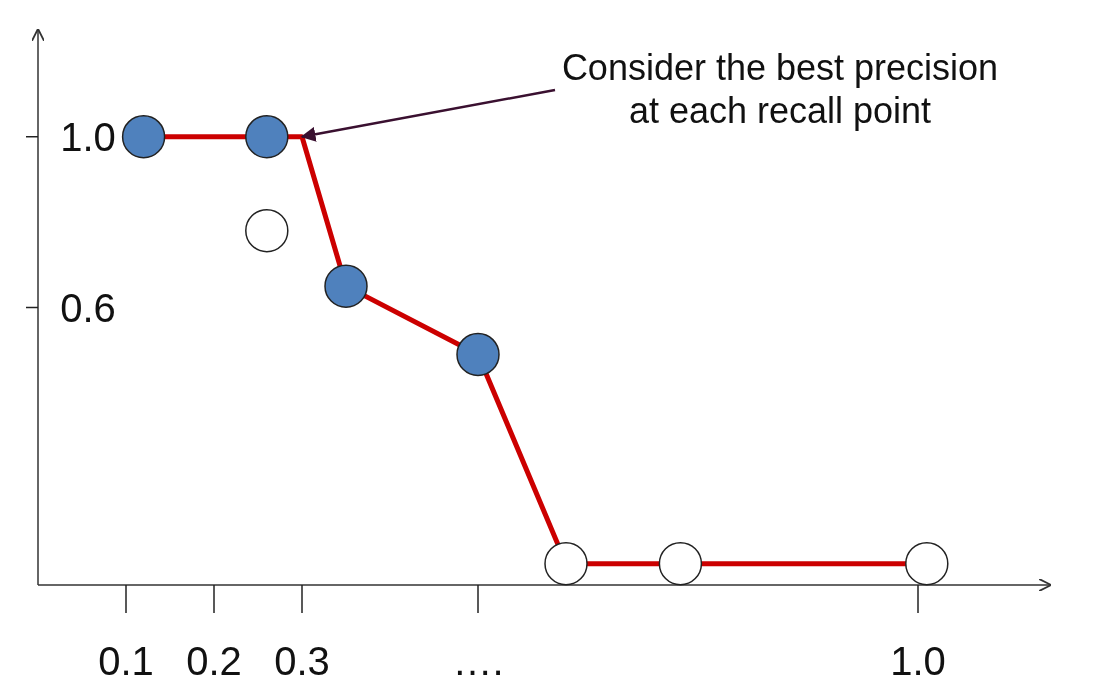 The width and height of the screenshot is (1099, 692). Describe the element at coordinates (918, 661) in the screenshot. I see `x-tick-label: 1.0` at that location.